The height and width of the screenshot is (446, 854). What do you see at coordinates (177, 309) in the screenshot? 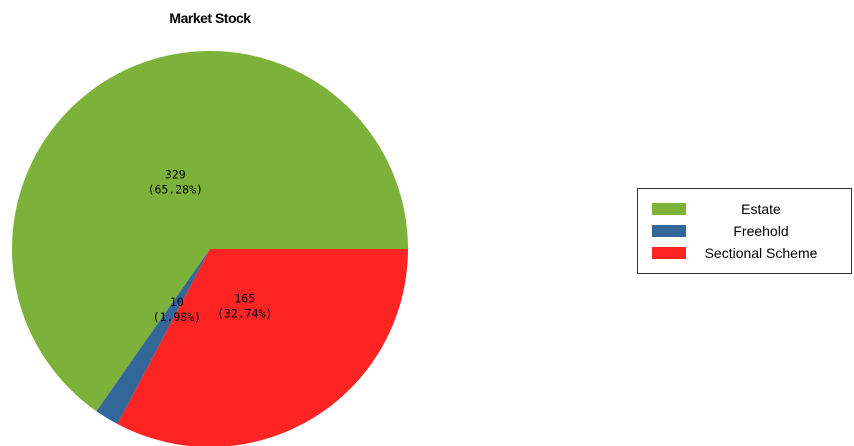
I see `pie-label-freehold: 10 (1.98%)` at bounding box center [177, 309].